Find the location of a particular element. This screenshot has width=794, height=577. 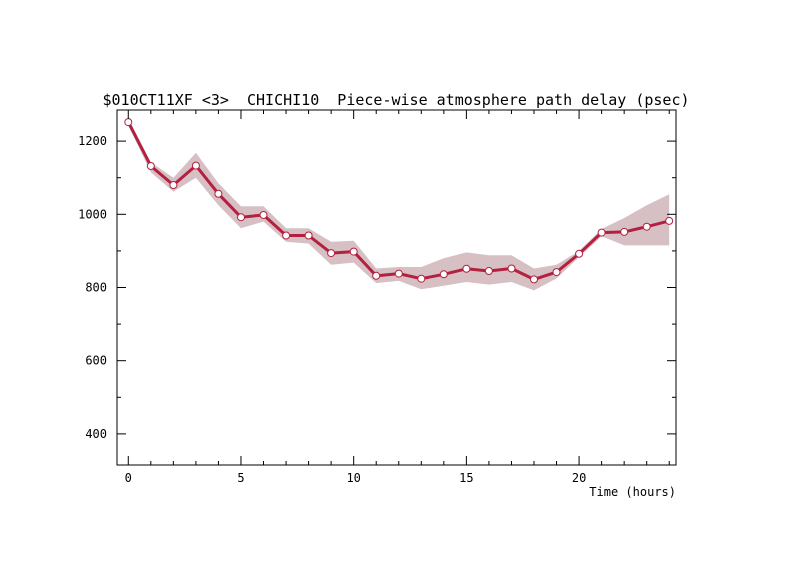

y-tick-label: 600 is located at coordinates (96, 361).